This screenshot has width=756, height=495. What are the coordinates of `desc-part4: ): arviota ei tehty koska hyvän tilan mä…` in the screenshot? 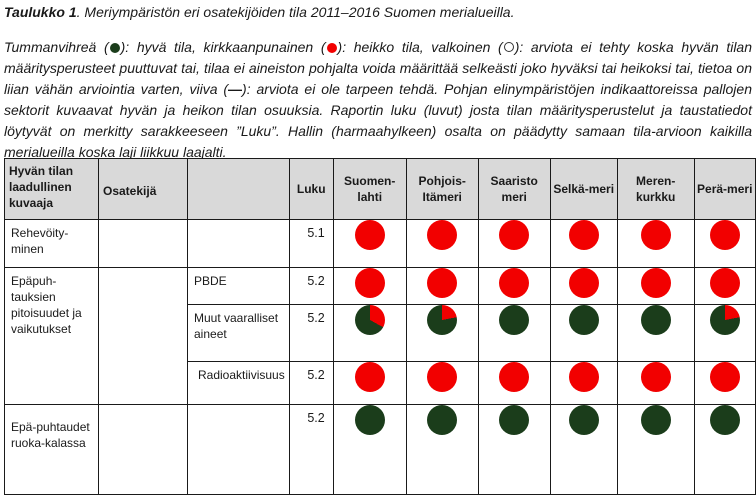 It's located at (378, 68).